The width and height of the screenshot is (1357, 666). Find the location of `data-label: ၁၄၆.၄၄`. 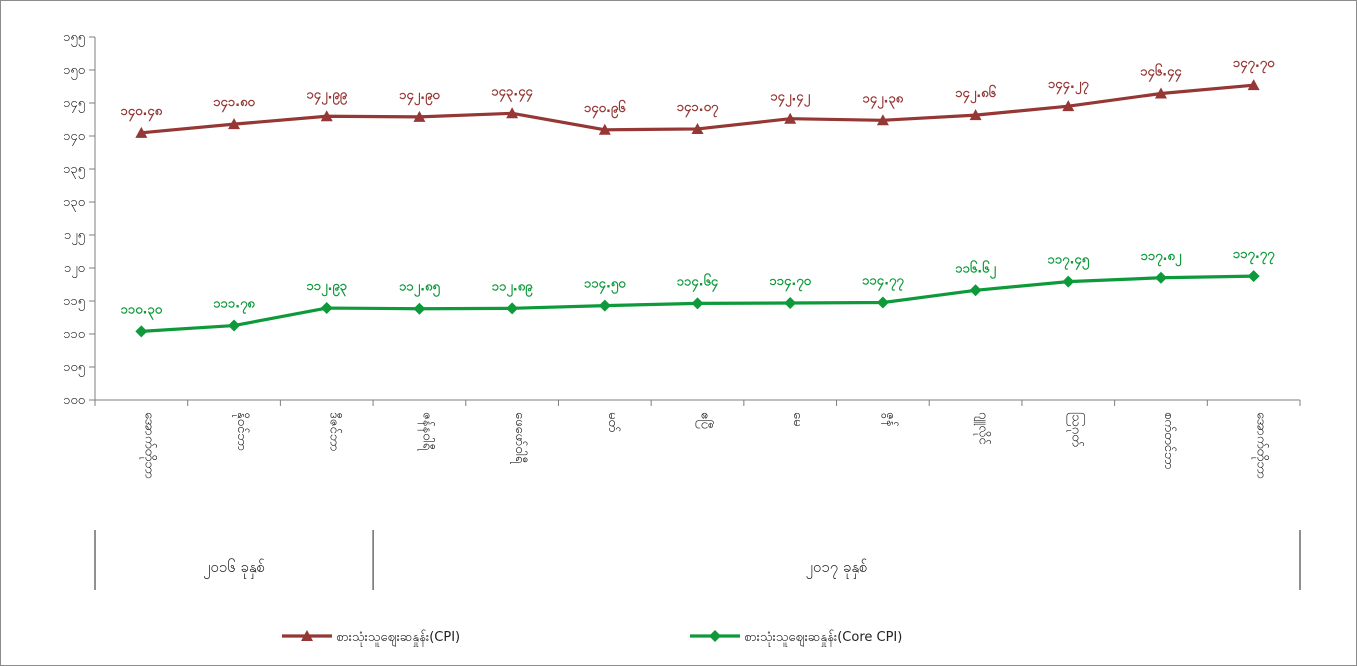

data-label: ၁၄၆.၄၄ is located at coordinates (1161, 72).